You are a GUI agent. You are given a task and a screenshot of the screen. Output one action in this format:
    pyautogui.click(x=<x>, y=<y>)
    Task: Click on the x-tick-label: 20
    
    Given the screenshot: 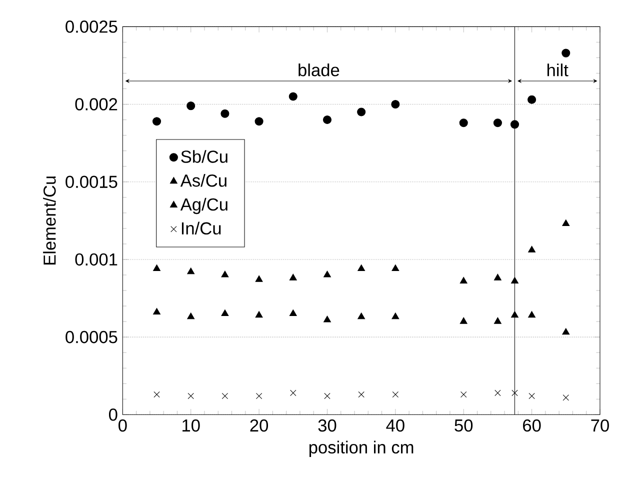 What is the action you would take?
    pyautogui.click(x=259, y=425)
    